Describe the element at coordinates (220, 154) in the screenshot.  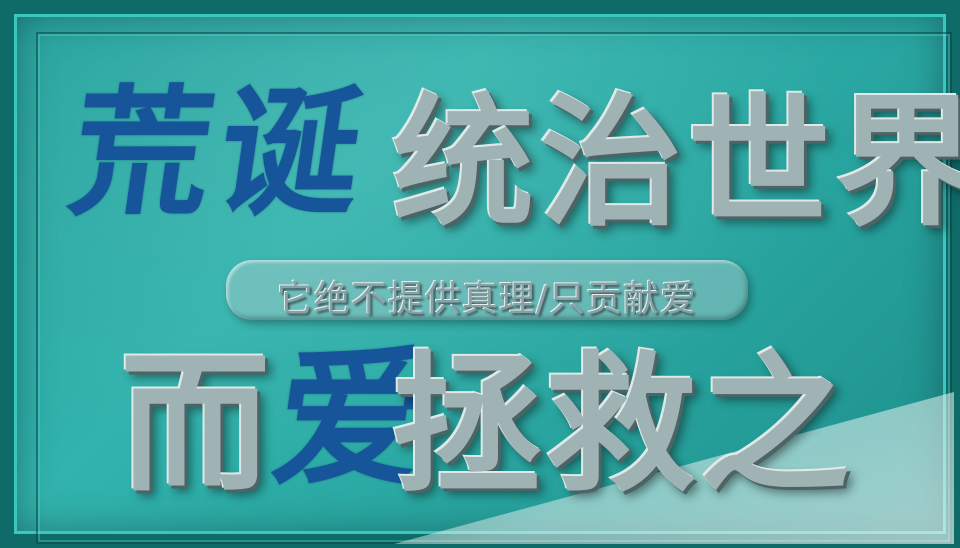
I see `line1-blue-calligraphy: 荒诞` at that location.